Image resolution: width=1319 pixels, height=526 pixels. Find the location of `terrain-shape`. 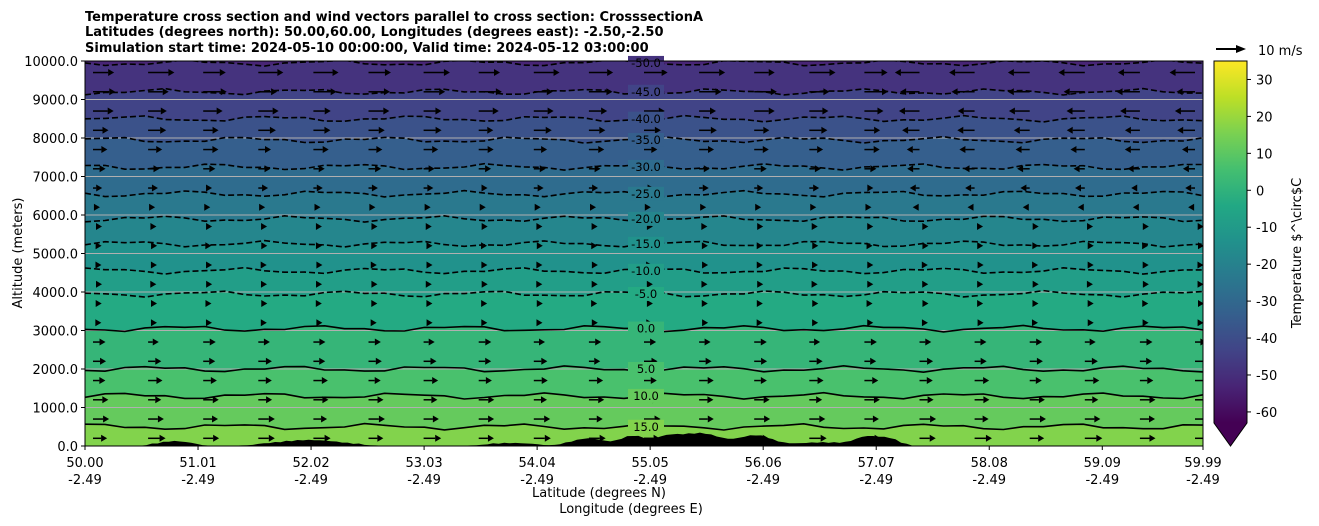

terrain-shape is located at coordinates (644, 439).